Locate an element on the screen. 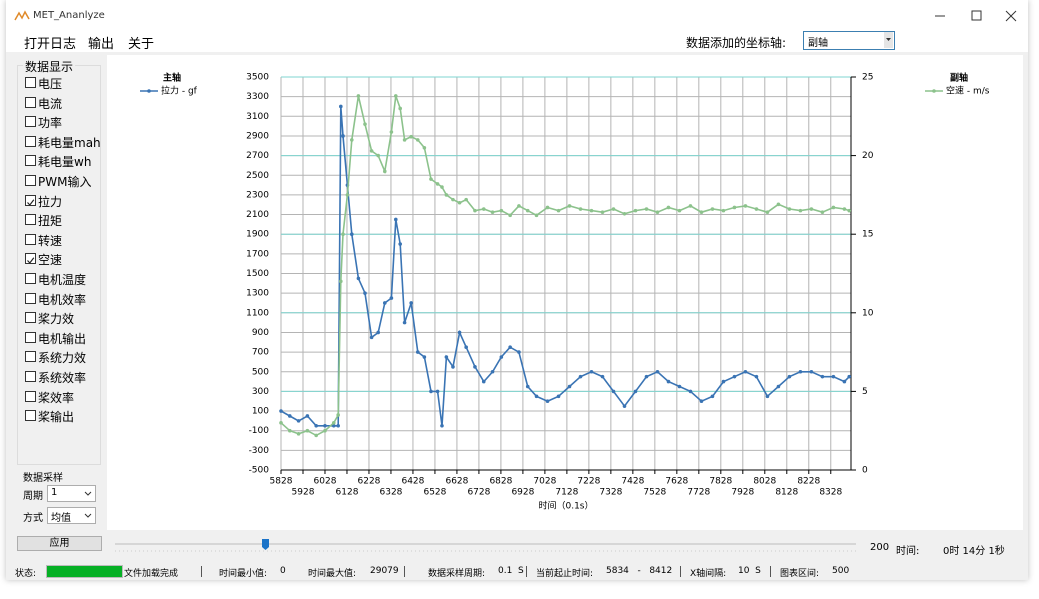  status-field-label: 时间最大值: is located at coordinates (332, 574).